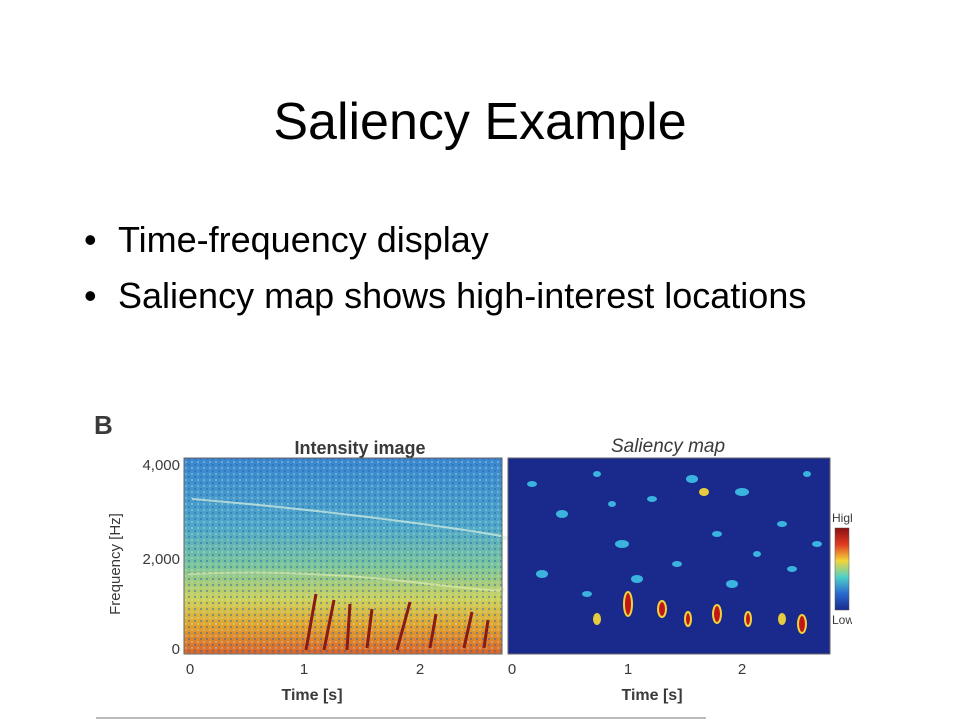  What do you see at coordinates (161, 559) in the screenshot?
I see `ytick-2000: 2,000` at bounding box center [161, 559].